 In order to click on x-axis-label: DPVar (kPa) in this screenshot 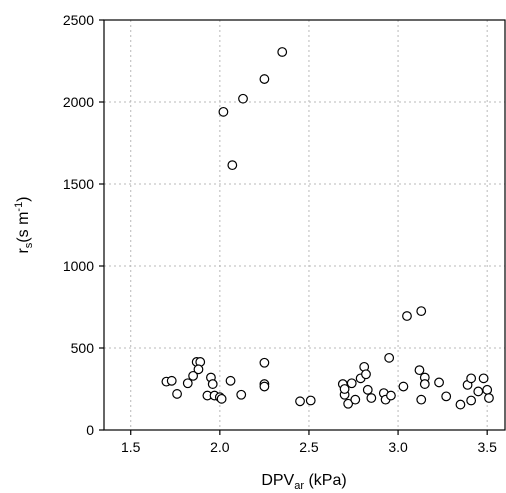, I will do `click(303, 482)`.